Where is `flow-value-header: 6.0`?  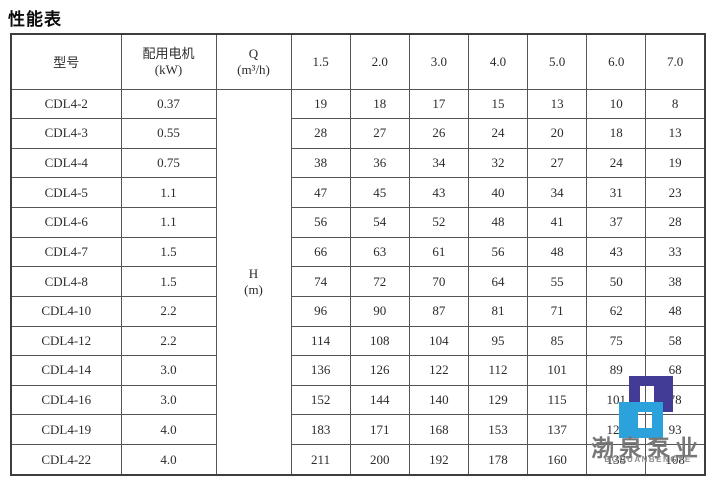 flow-value-header: 6.0 is located at coordinates (616, 61).